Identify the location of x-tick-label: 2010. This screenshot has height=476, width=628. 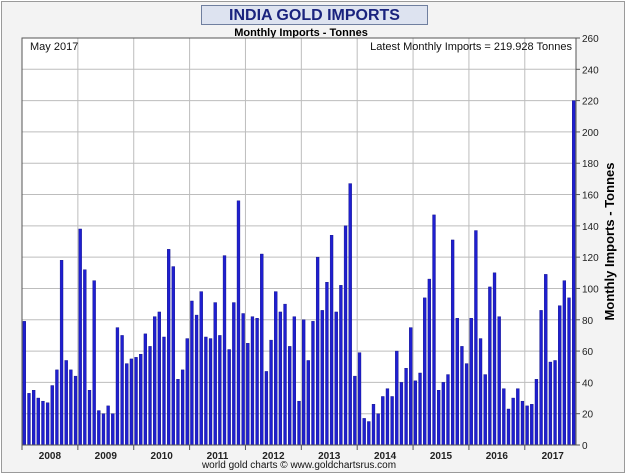
(162, 456).